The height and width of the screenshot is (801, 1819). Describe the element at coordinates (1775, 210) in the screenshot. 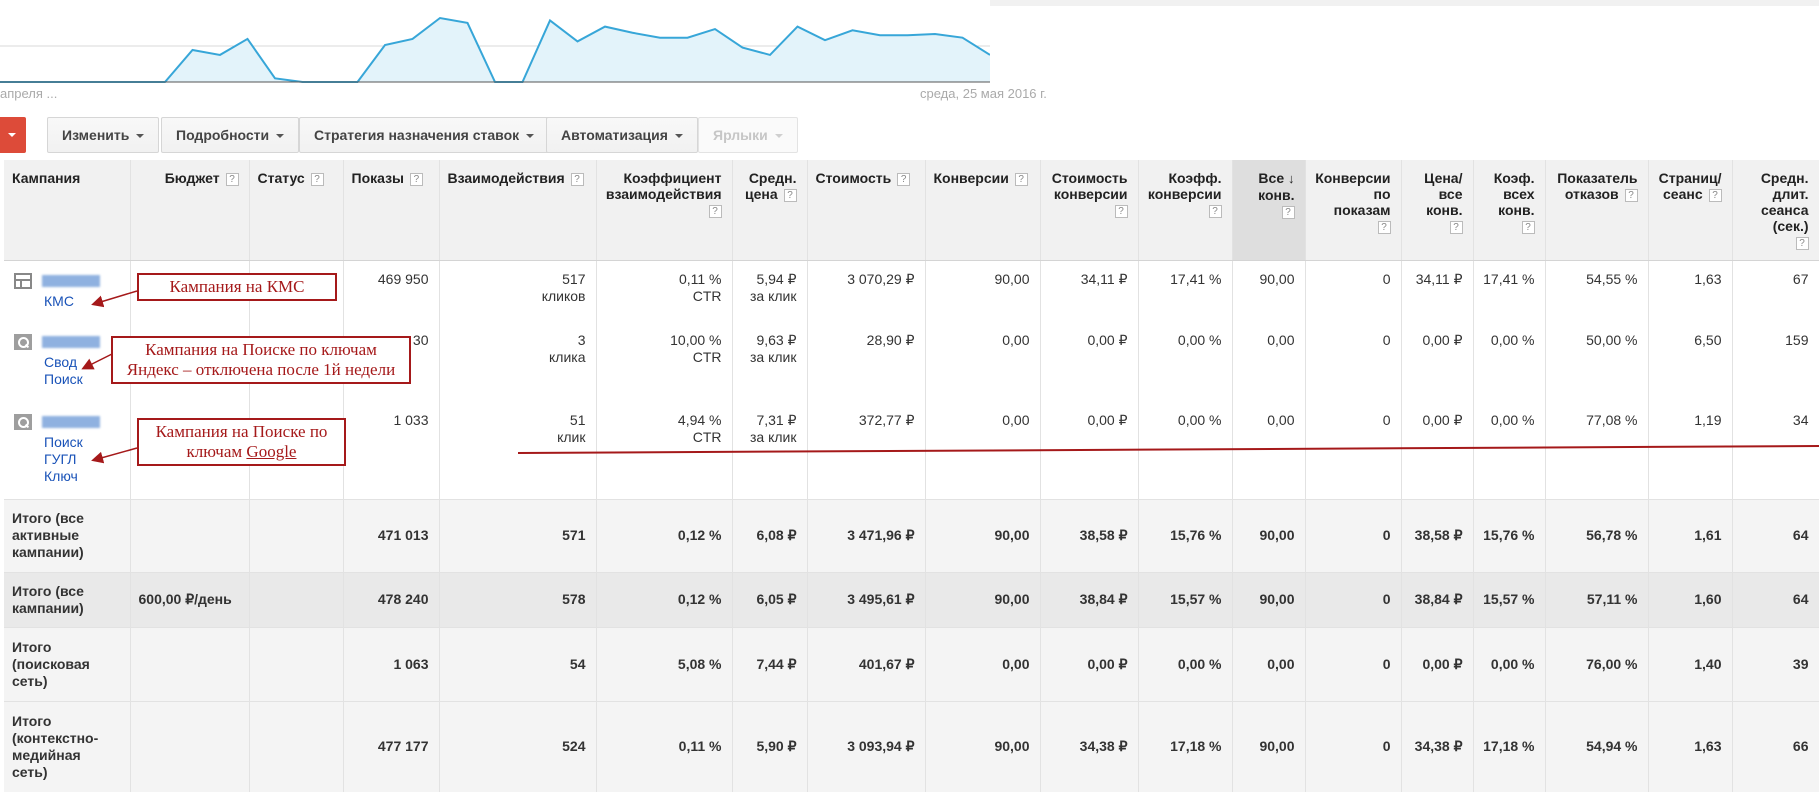

I see `col-avg-session-duration: Средн. длит. сеанса (сек.)?` at that location.